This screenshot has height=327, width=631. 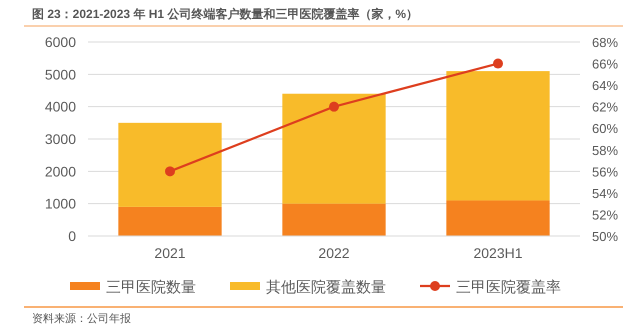 I want to click on y-tick-label: 6000, so click(x=60, y=42).